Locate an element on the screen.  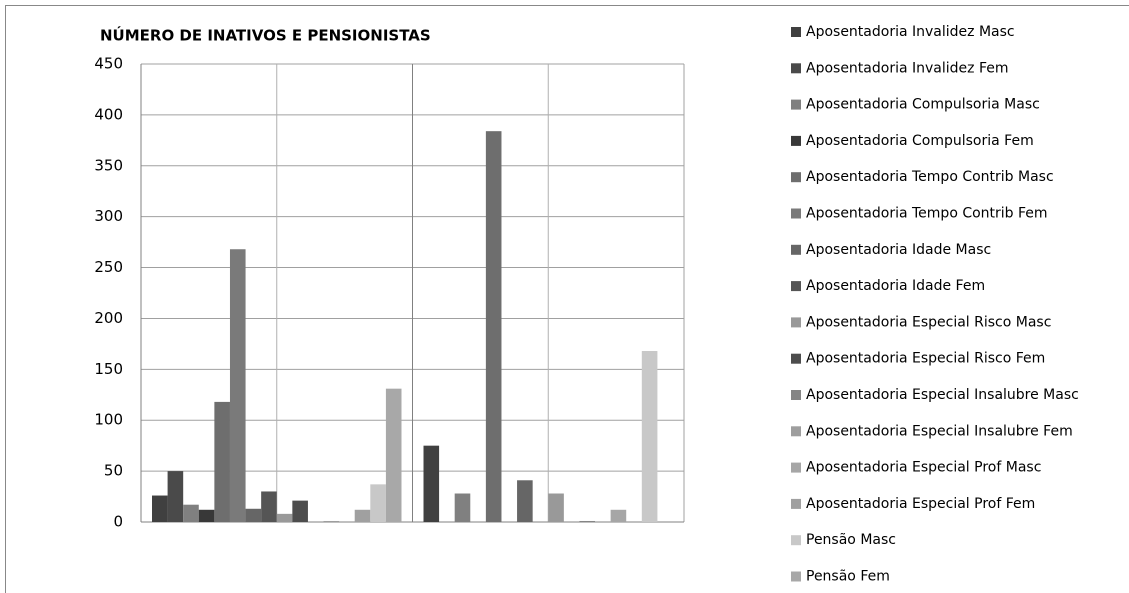
legend-label: Aposentadoria Especial Risco Fem is located at coordinates (925, 359).